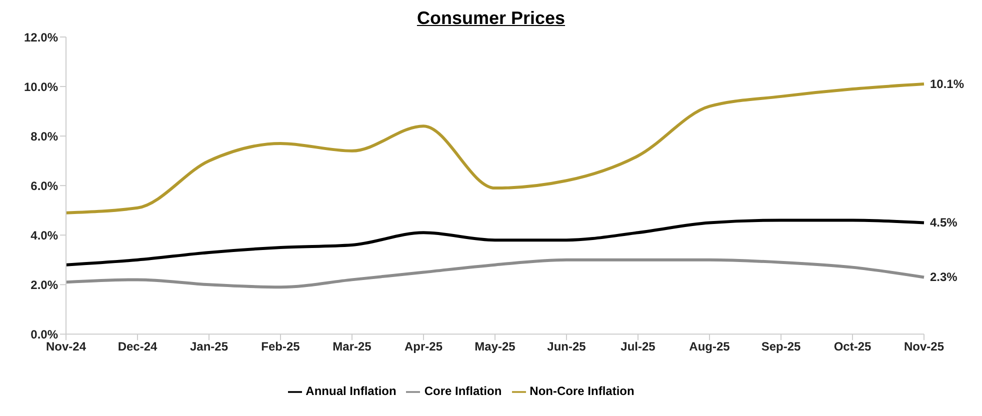 This screenshot has width=982, height=416. I want to click on y-tick-label: 0.0%, so click(44, 334).